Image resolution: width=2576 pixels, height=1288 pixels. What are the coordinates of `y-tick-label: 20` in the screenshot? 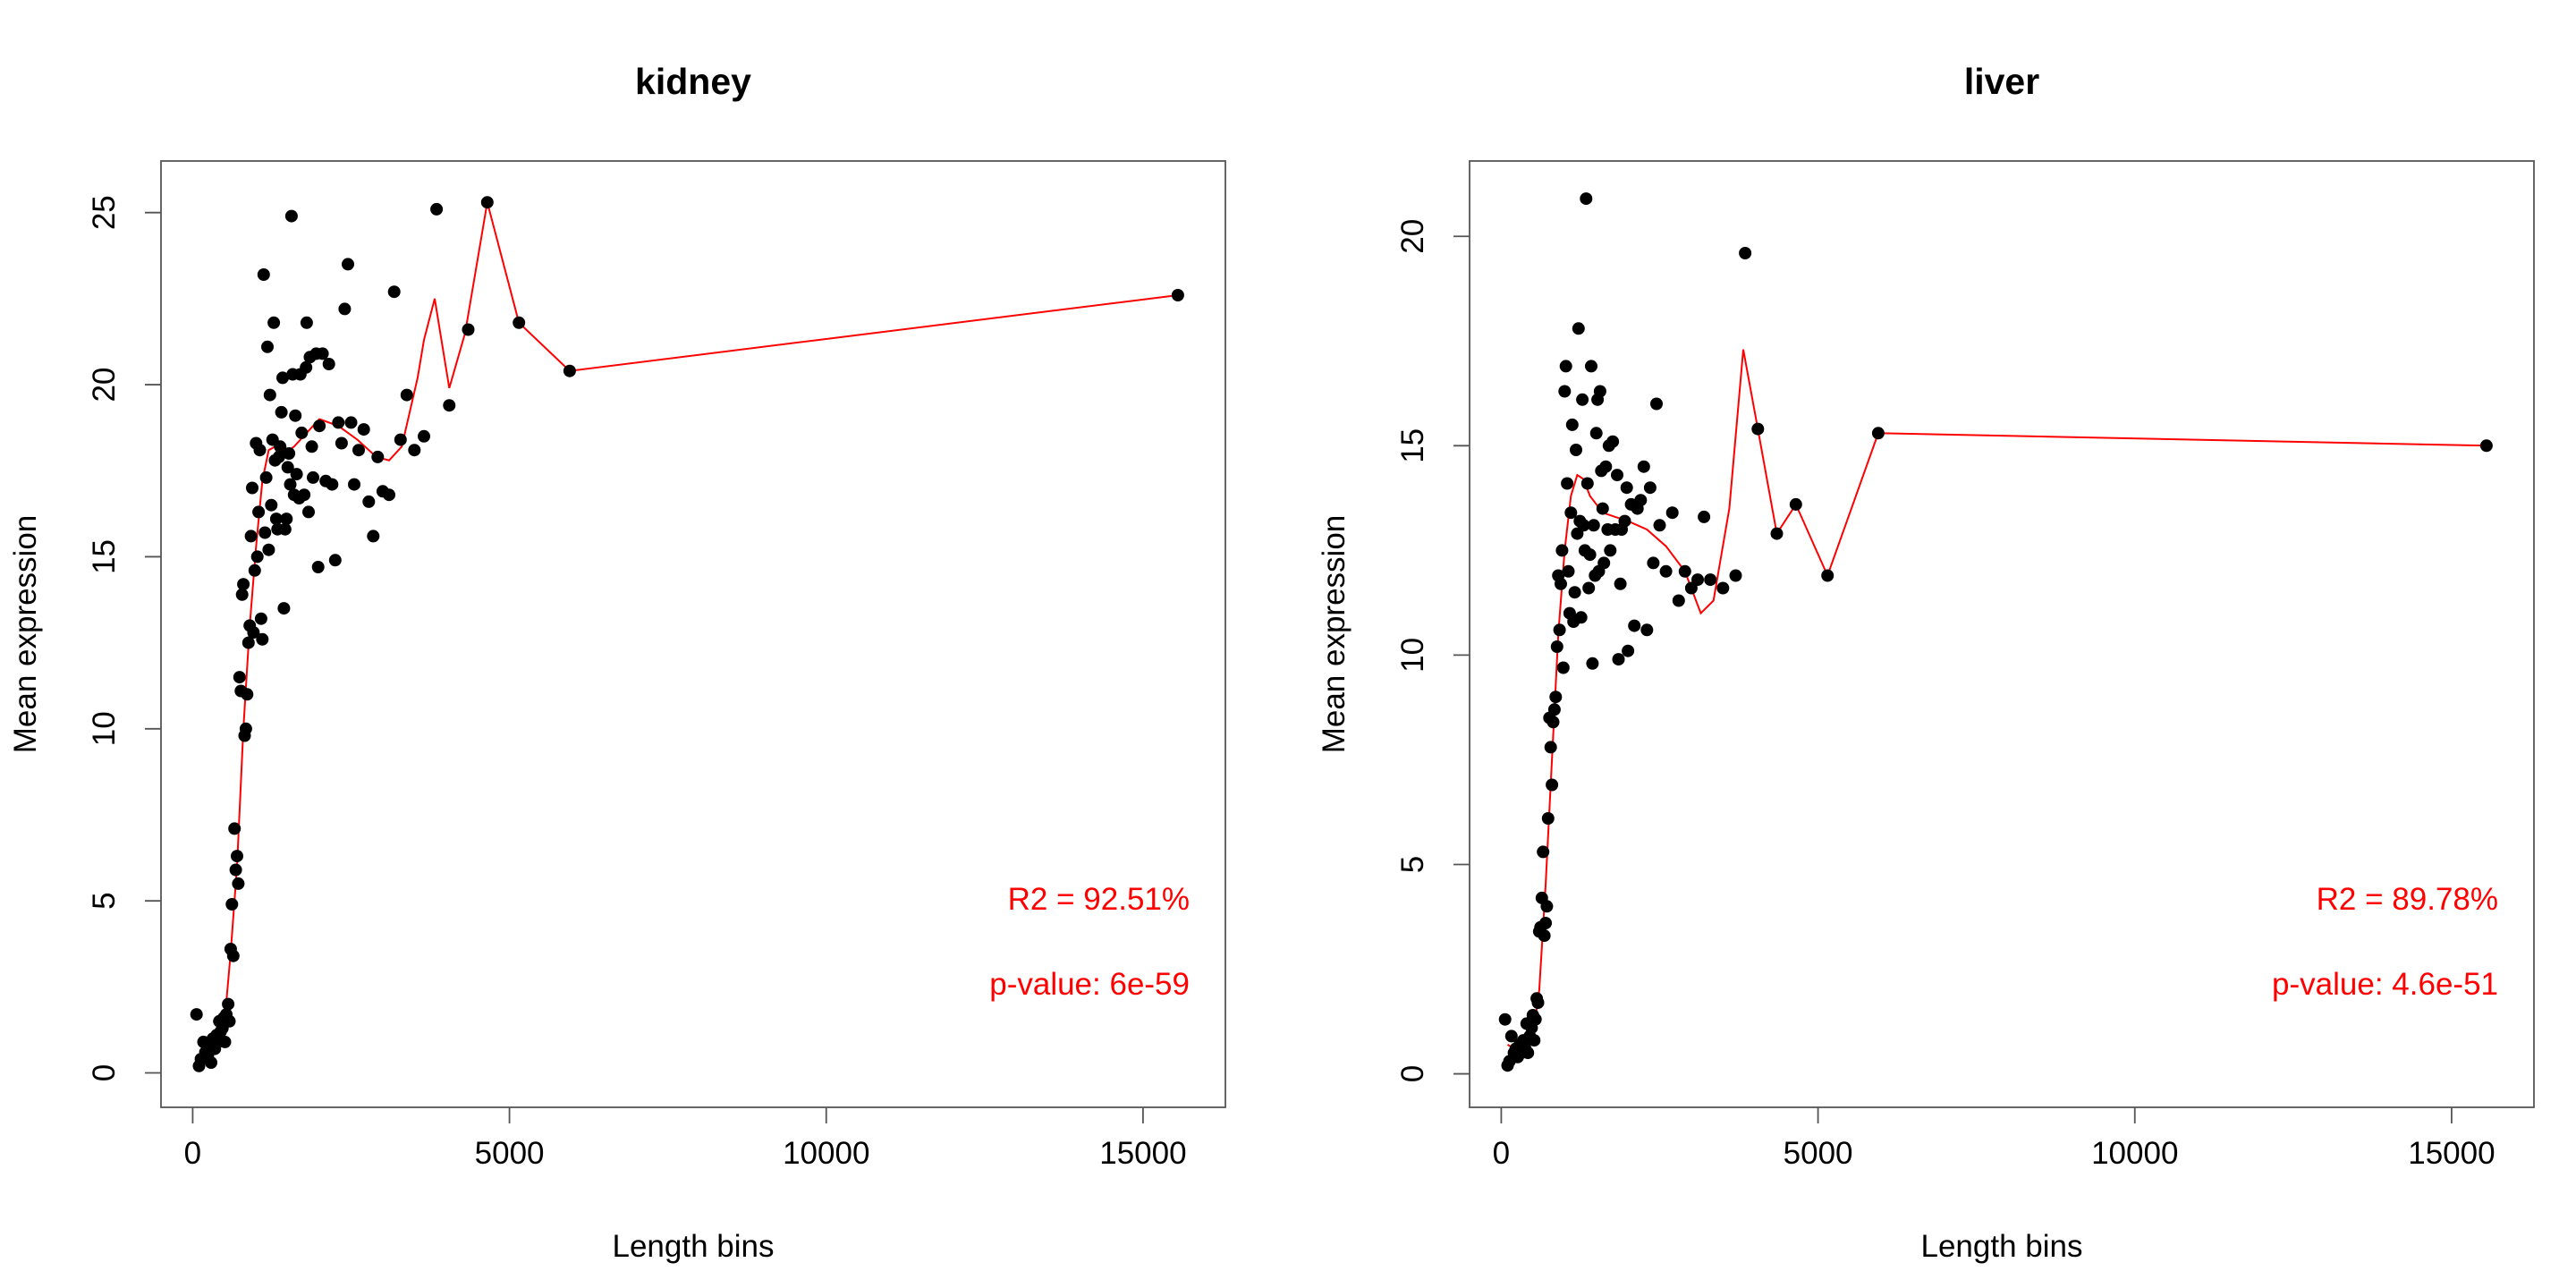 It's located at (104, 385).